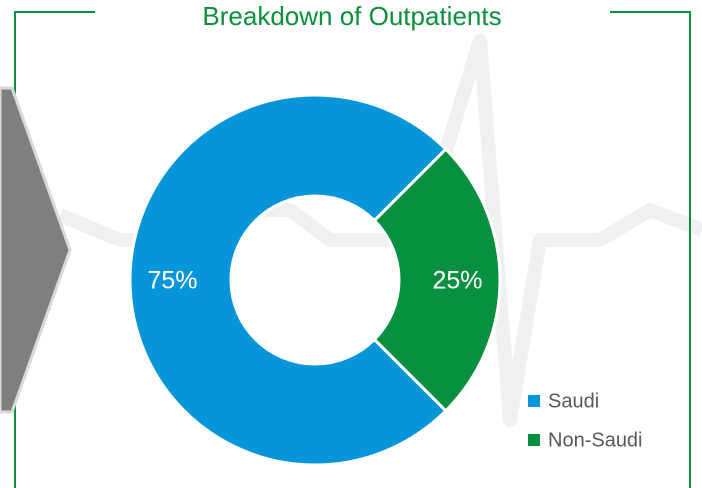  I want to click on legend-label: Saudi, so click(573, 401).